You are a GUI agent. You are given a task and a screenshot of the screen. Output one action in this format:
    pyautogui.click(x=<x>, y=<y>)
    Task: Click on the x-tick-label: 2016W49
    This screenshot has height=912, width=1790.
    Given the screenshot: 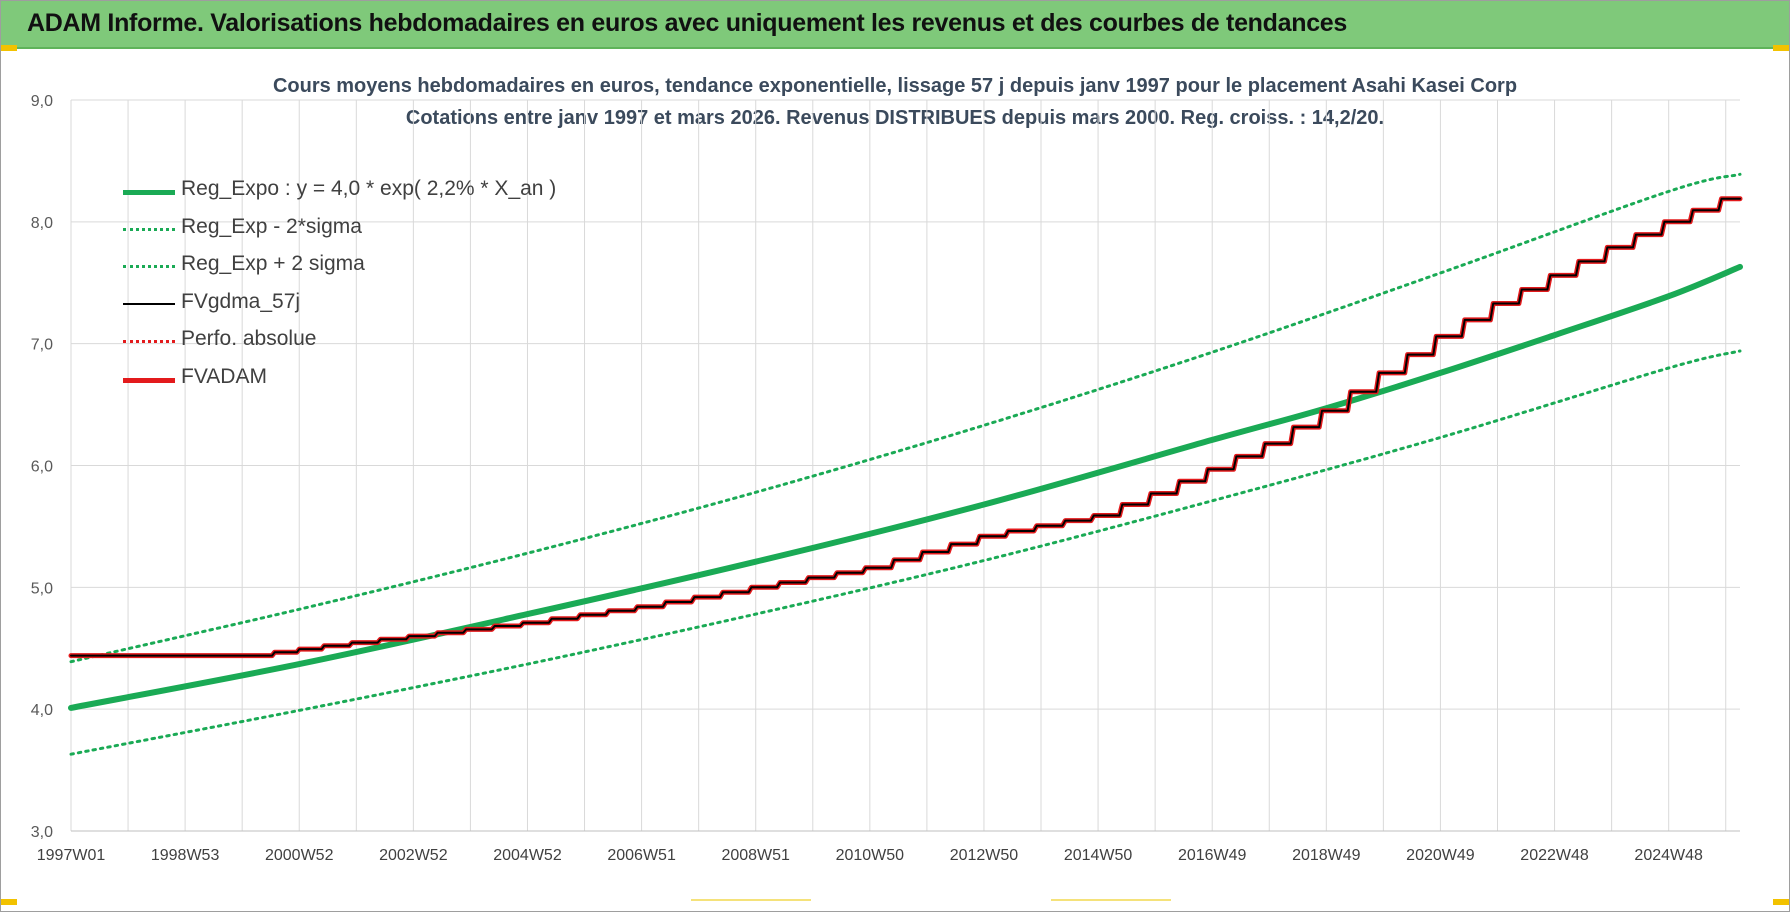 What is the action you would take?
    pyautogui.click(x=1212, y=855)
    